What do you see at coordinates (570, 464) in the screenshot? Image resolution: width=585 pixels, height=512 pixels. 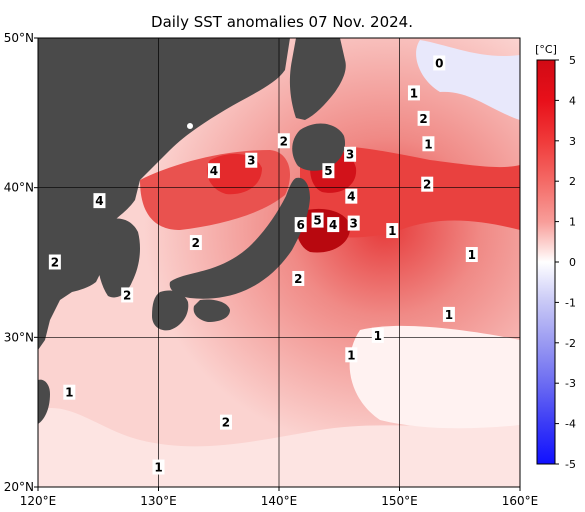 I see `colorbar-tick-label: -5` at bounding box center [570, 464].